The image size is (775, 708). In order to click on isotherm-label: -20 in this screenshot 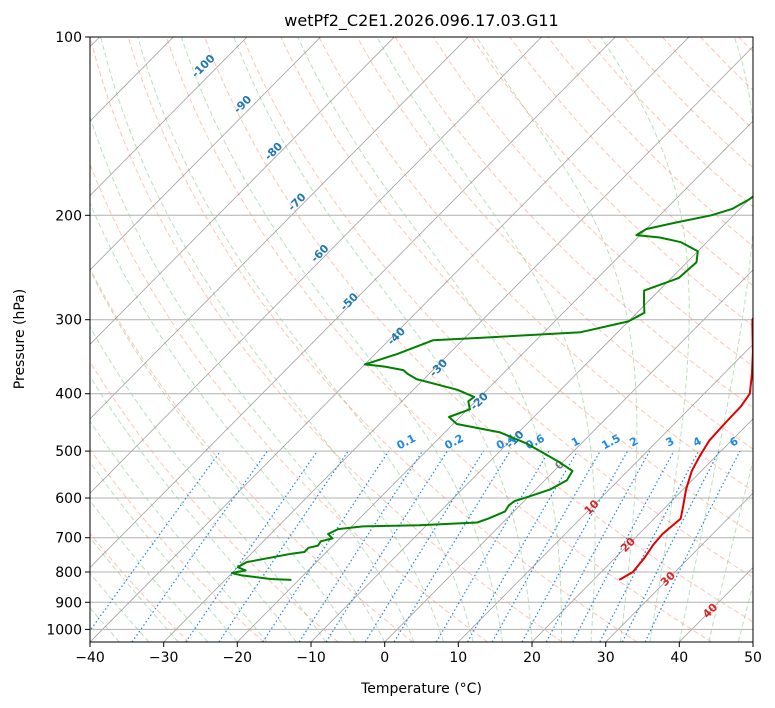, I will do `click(479, 400)`.